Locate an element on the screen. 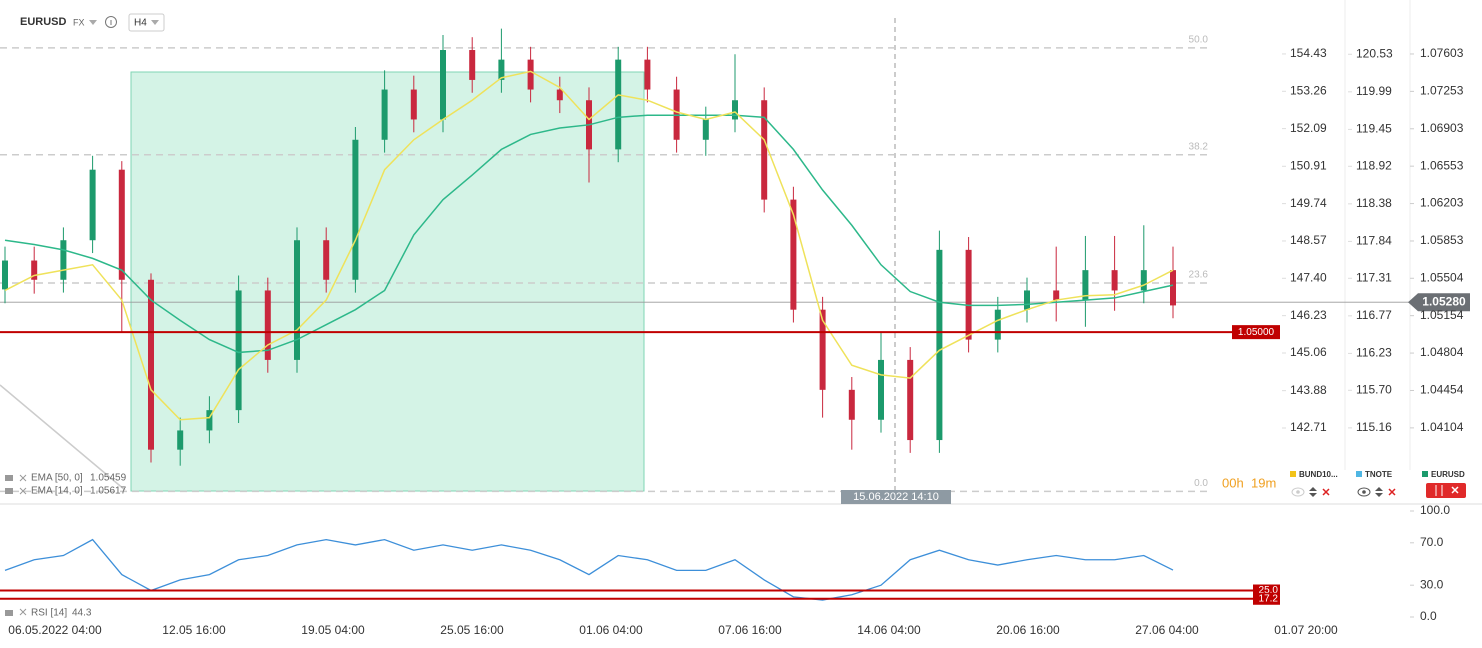 Image resolution: width=1482 pixels, height=648 pixels. legend-name: EURUSD is located at coordinates (1448, 474).